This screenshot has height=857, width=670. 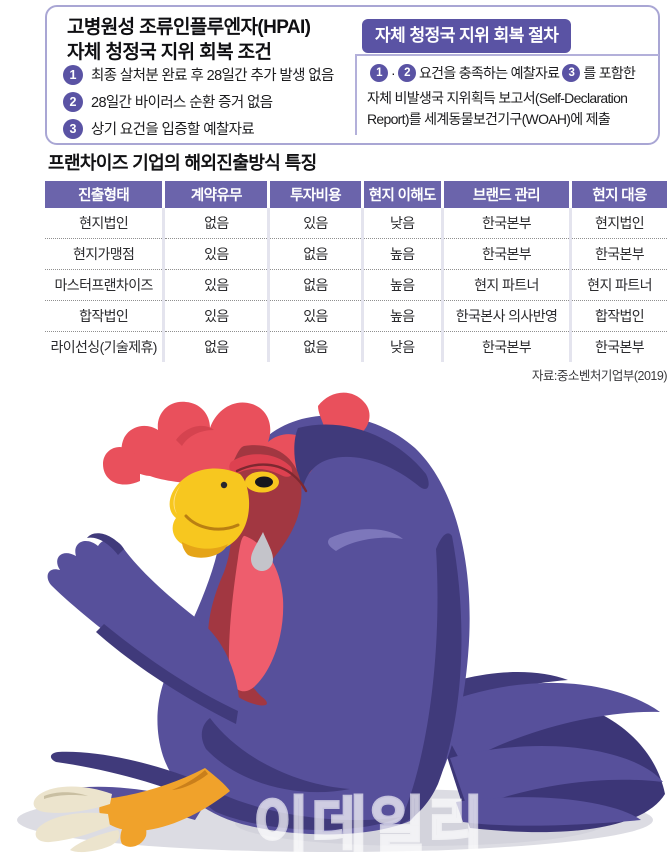 I want to click on table-cell: 라이선싱(기술제휴), so click(x=104, y=346).